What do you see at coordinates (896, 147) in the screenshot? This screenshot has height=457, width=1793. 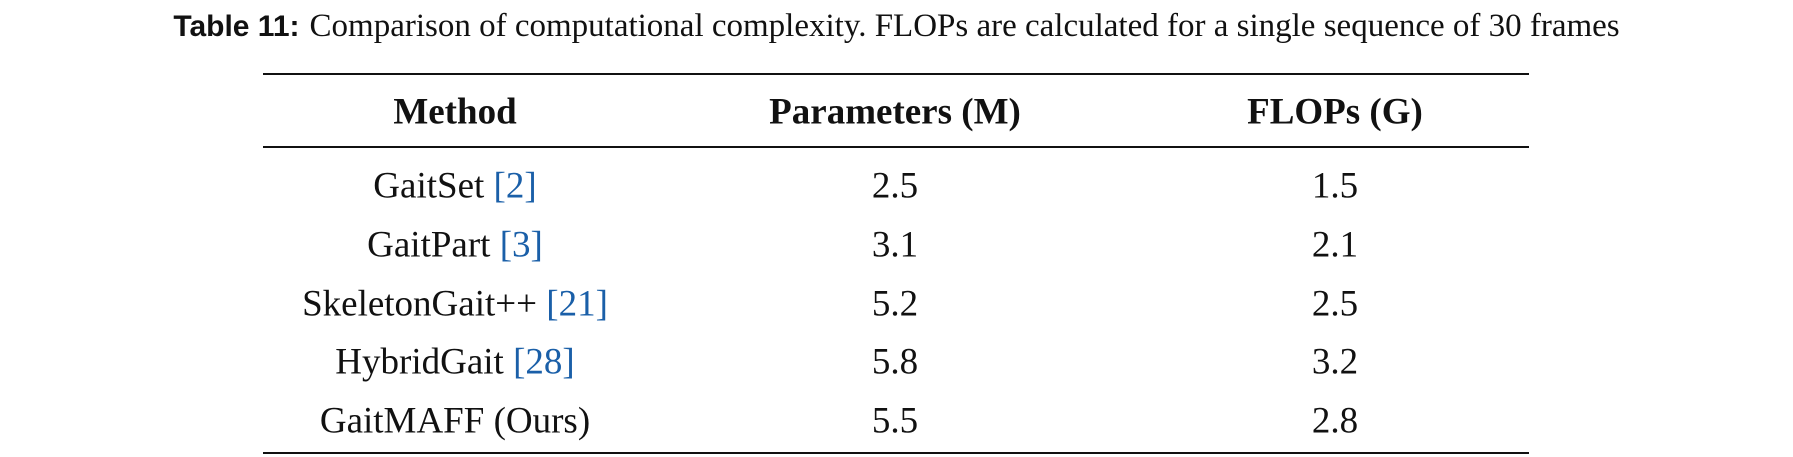 I see `mid-rule` at bounding box center [896, 147].